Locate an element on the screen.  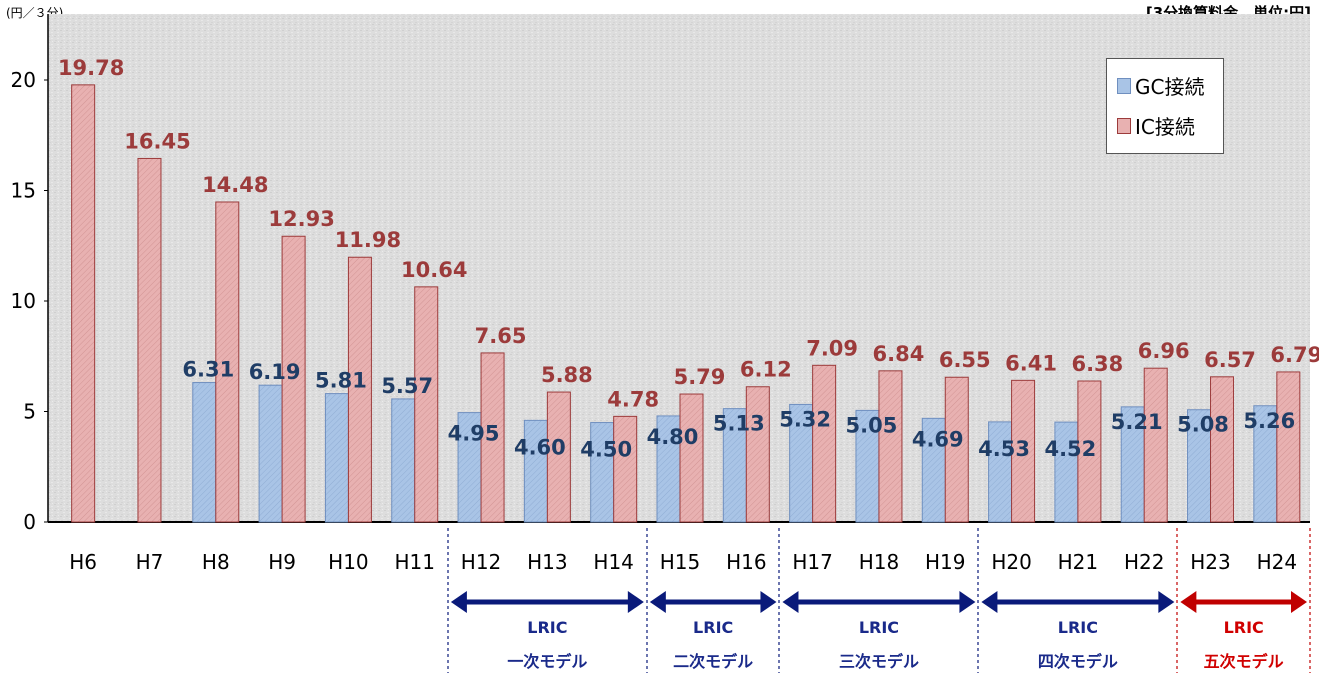
data-label-ic: 10.64 is located at coordinates (434, 270).